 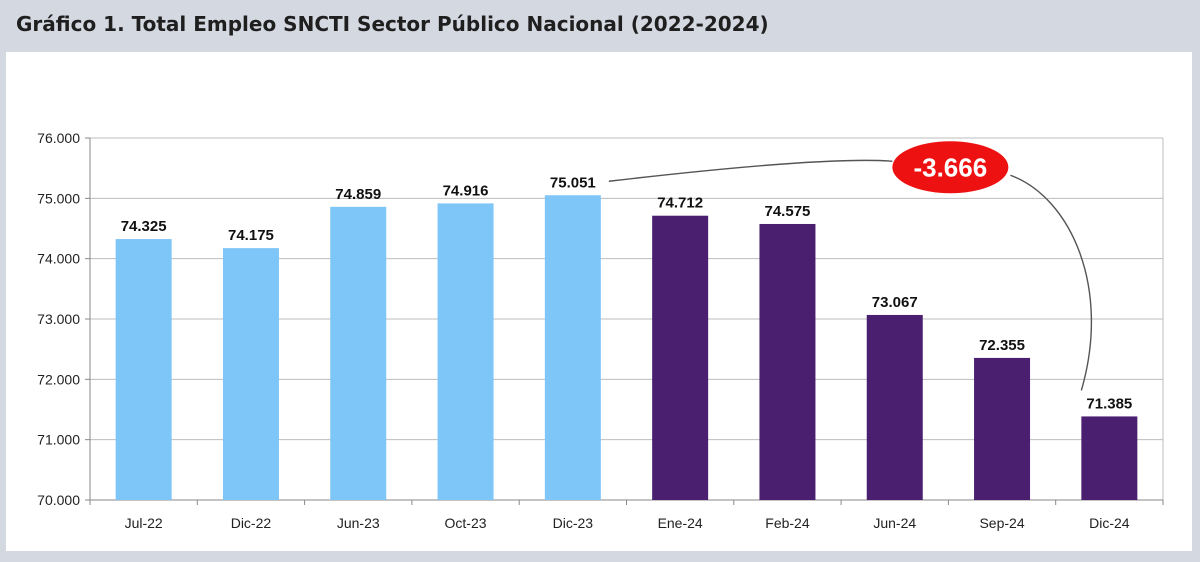 What do you see at coordinates (1002, 345) in the screenshot?
I see `data-label: 72.355` at bounding box center [1002, 345].